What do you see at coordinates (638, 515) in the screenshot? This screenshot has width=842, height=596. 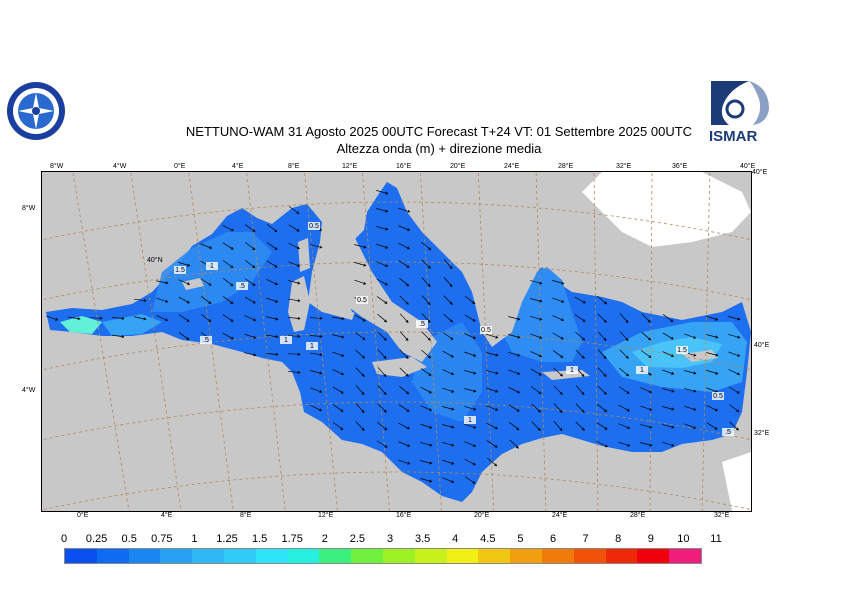 I see `bottom-tick-7: 28°E` at bounding box center [638, 515].